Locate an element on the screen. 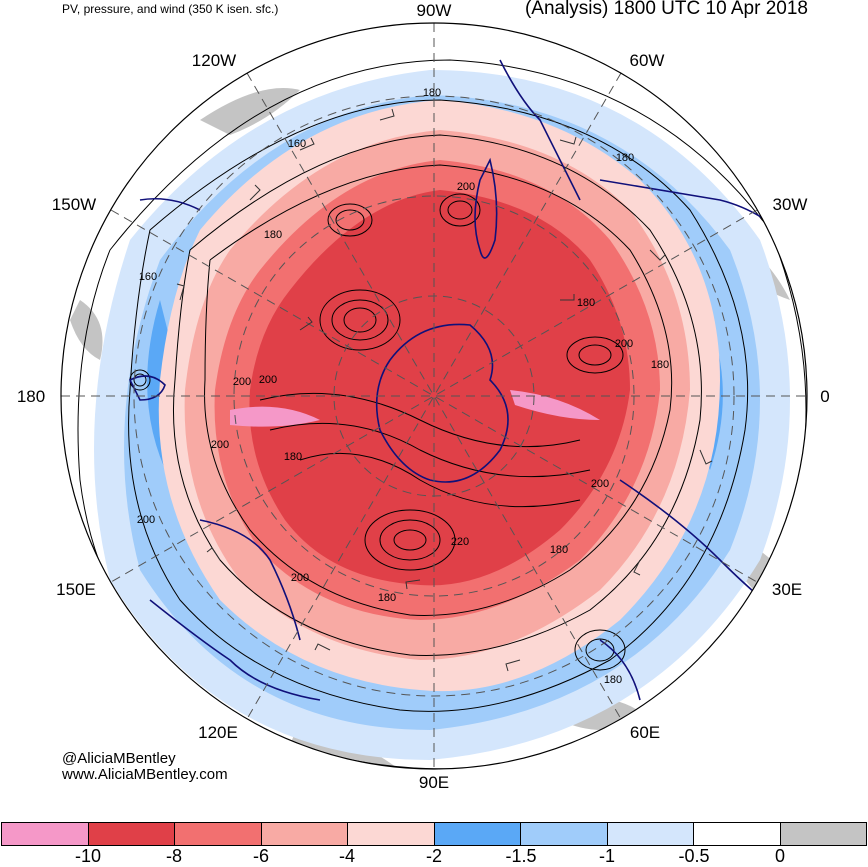  lon-label-120w: 120W is located at coordinates (214, 60).